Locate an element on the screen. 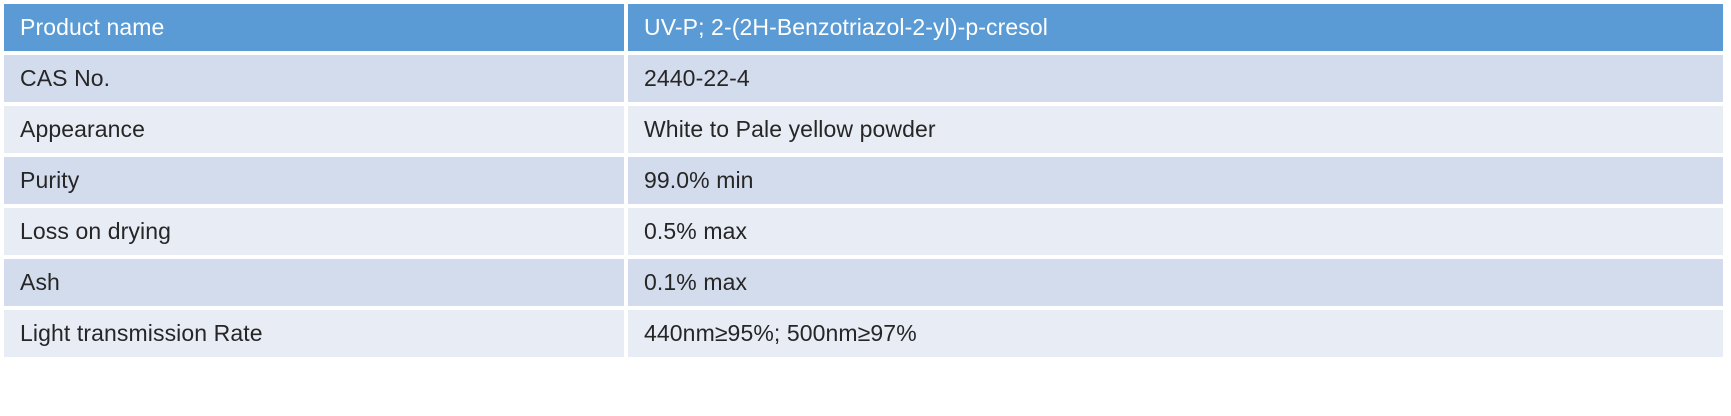 The height and width of the screenshot is (416, 1731). header-value-cell: UV-P; 2-(2H-Benzotriazol-2-yl)-p-cresol is located at coordinates (1175, 27).